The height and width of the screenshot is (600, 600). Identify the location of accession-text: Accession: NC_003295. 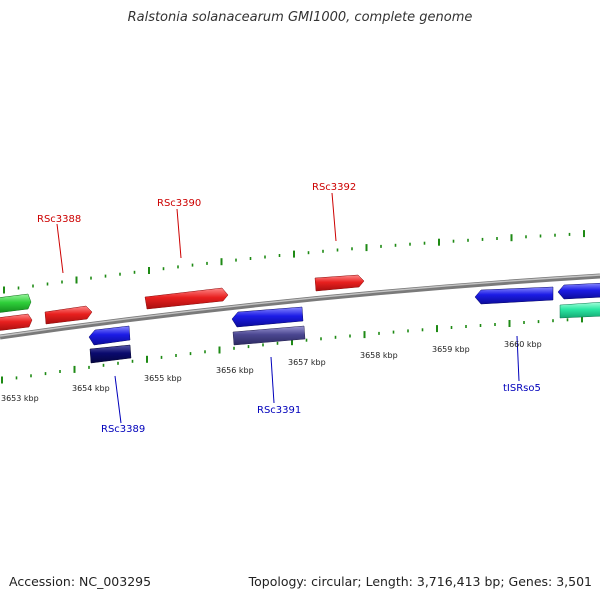
(80, 581).